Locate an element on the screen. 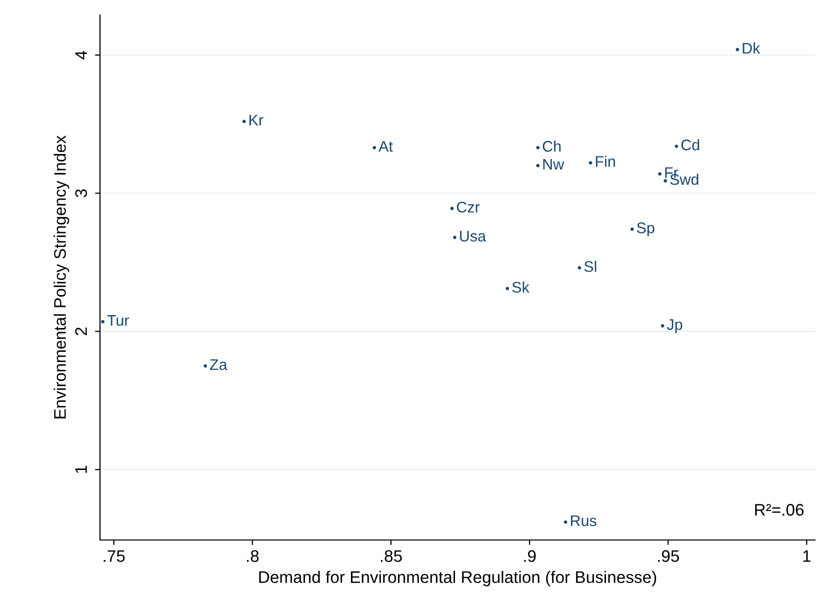 Image resolution: width=826 pixels, height=607 pixels. text: Nw is located at coordinates (553, 164).